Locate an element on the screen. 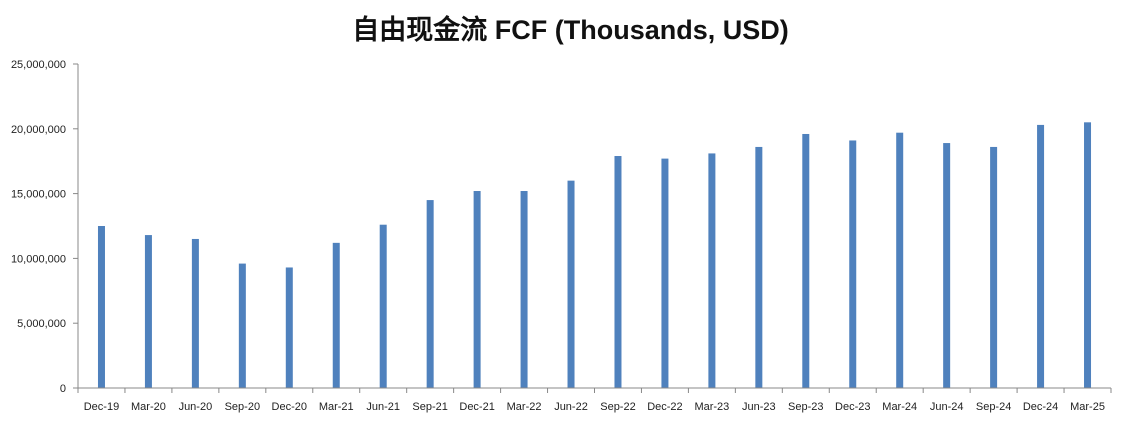 Image resolution: width=1141 pixels, height=425 pixels. x-tick-label: Dec-21 is located at coordinates (476, 407).